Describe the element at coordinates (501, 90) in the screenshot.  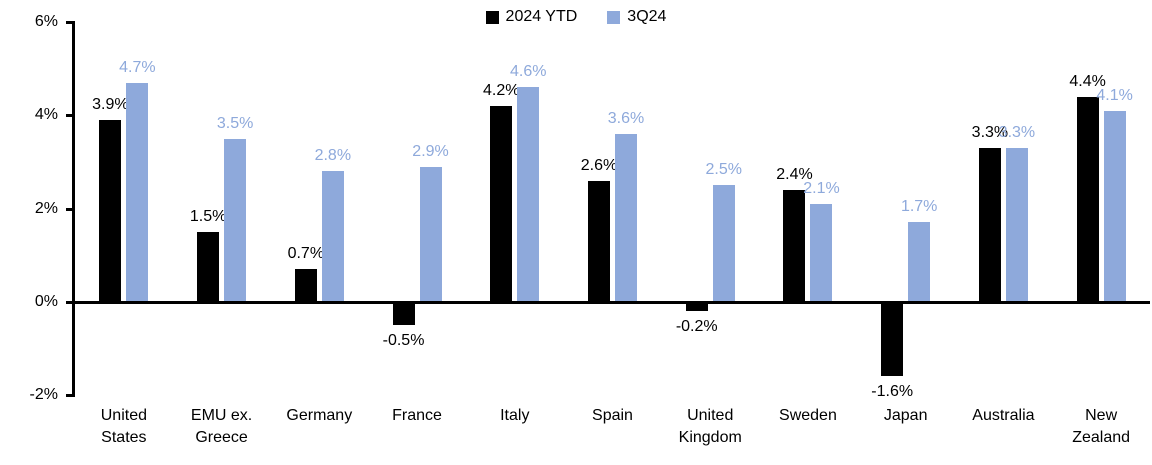
I see `bar-label-2024-ytd-italy: 4.2%` at that location.